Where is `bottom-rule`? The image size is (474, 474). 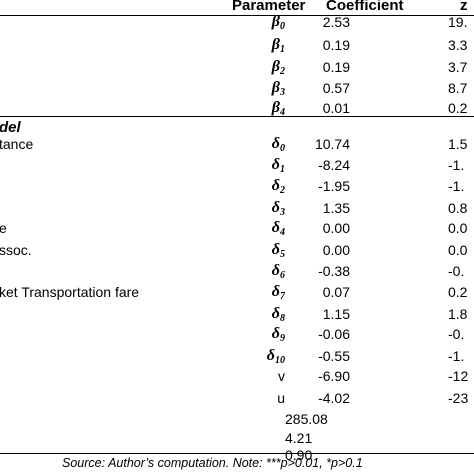
bottom-rule is located at coordinates (237, 453).